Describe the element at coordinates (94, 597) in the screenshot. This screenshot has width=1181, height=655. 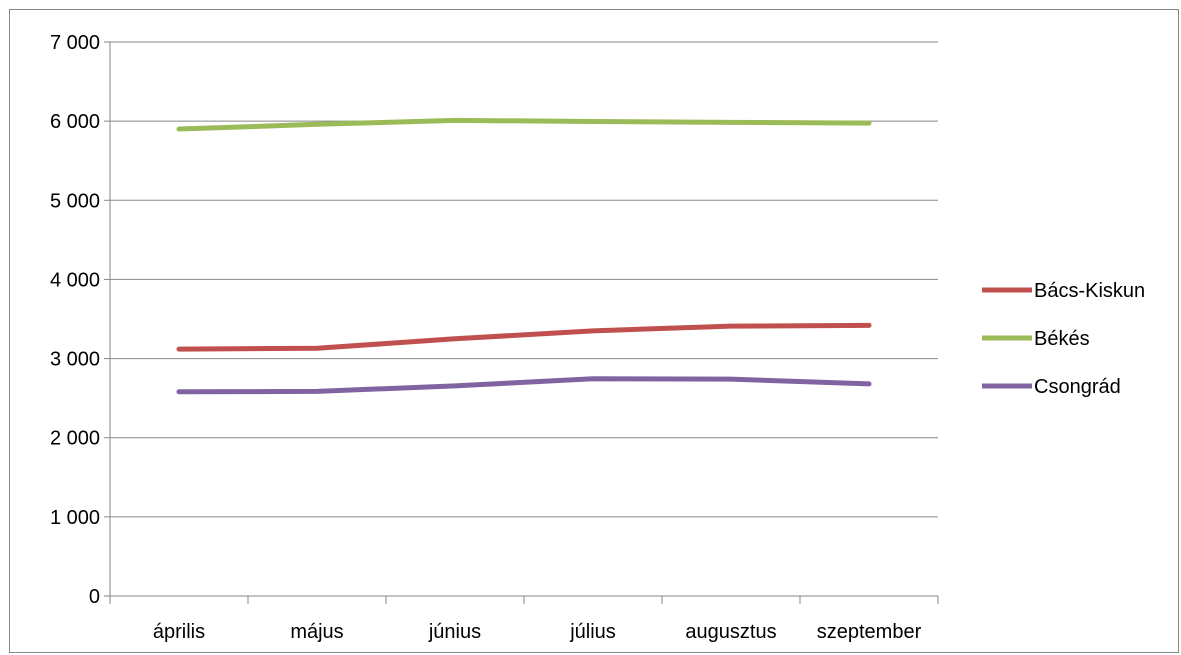
I see `y-tick-label: 0` at that location.